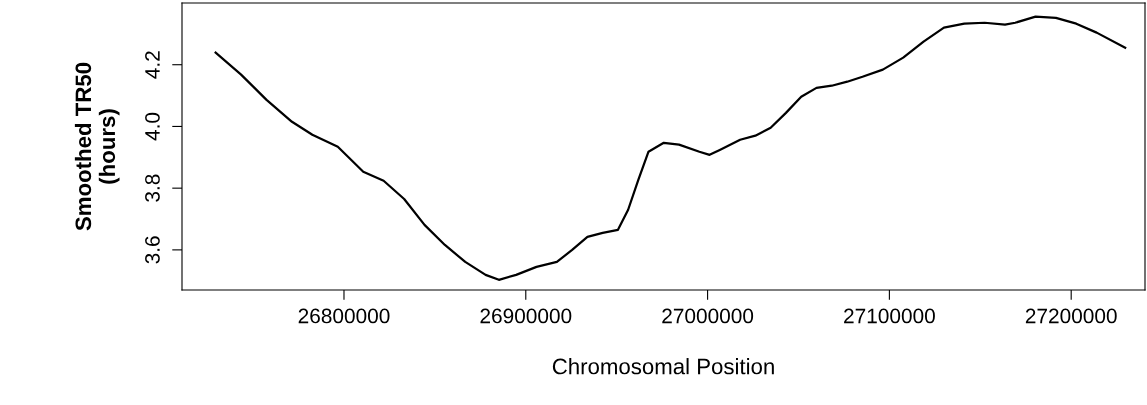  What do you see at coordinates (663, 366) in the screenshot?
I see `x-axis-title: Chromosomal Position` at bounding box center [663, 366].